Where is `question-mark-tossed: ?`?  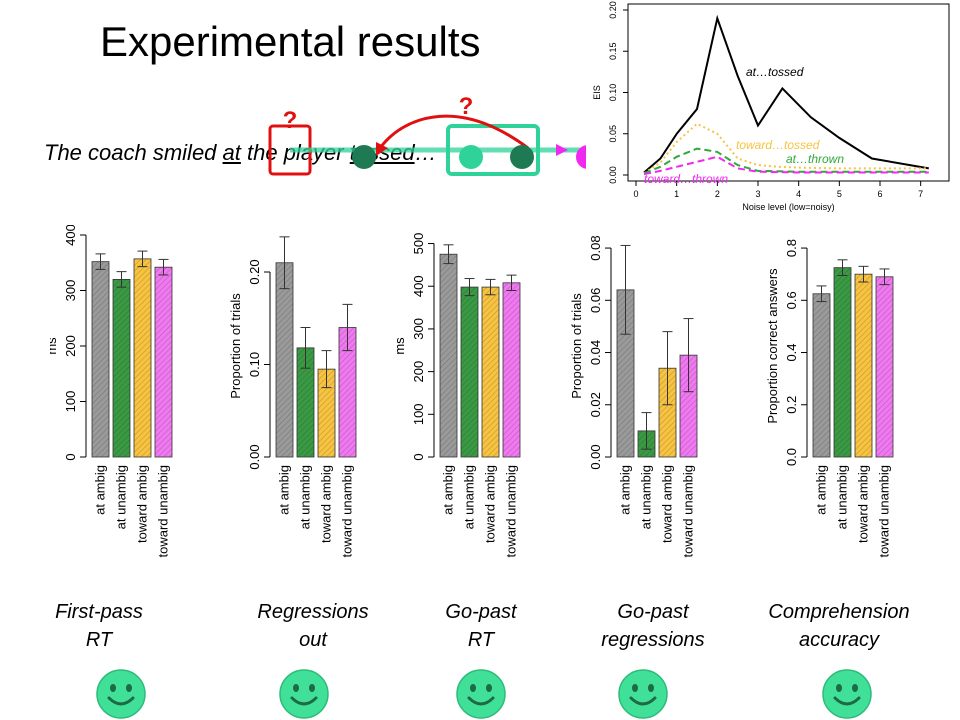 question-mark-tossed: ? is located at coordinates (466, 106).